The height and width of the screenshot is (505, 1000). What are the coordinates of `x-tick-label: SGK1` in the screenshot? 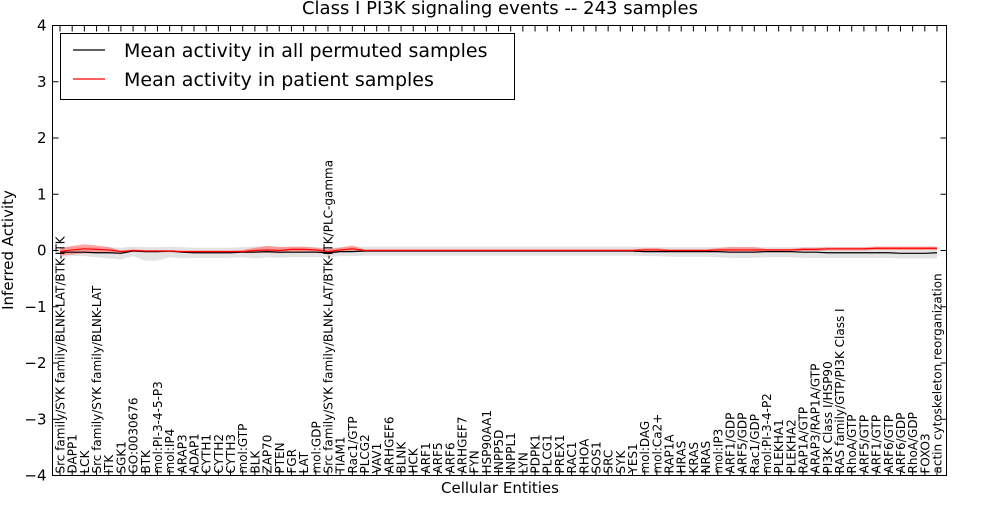 It's located at (121, 457).